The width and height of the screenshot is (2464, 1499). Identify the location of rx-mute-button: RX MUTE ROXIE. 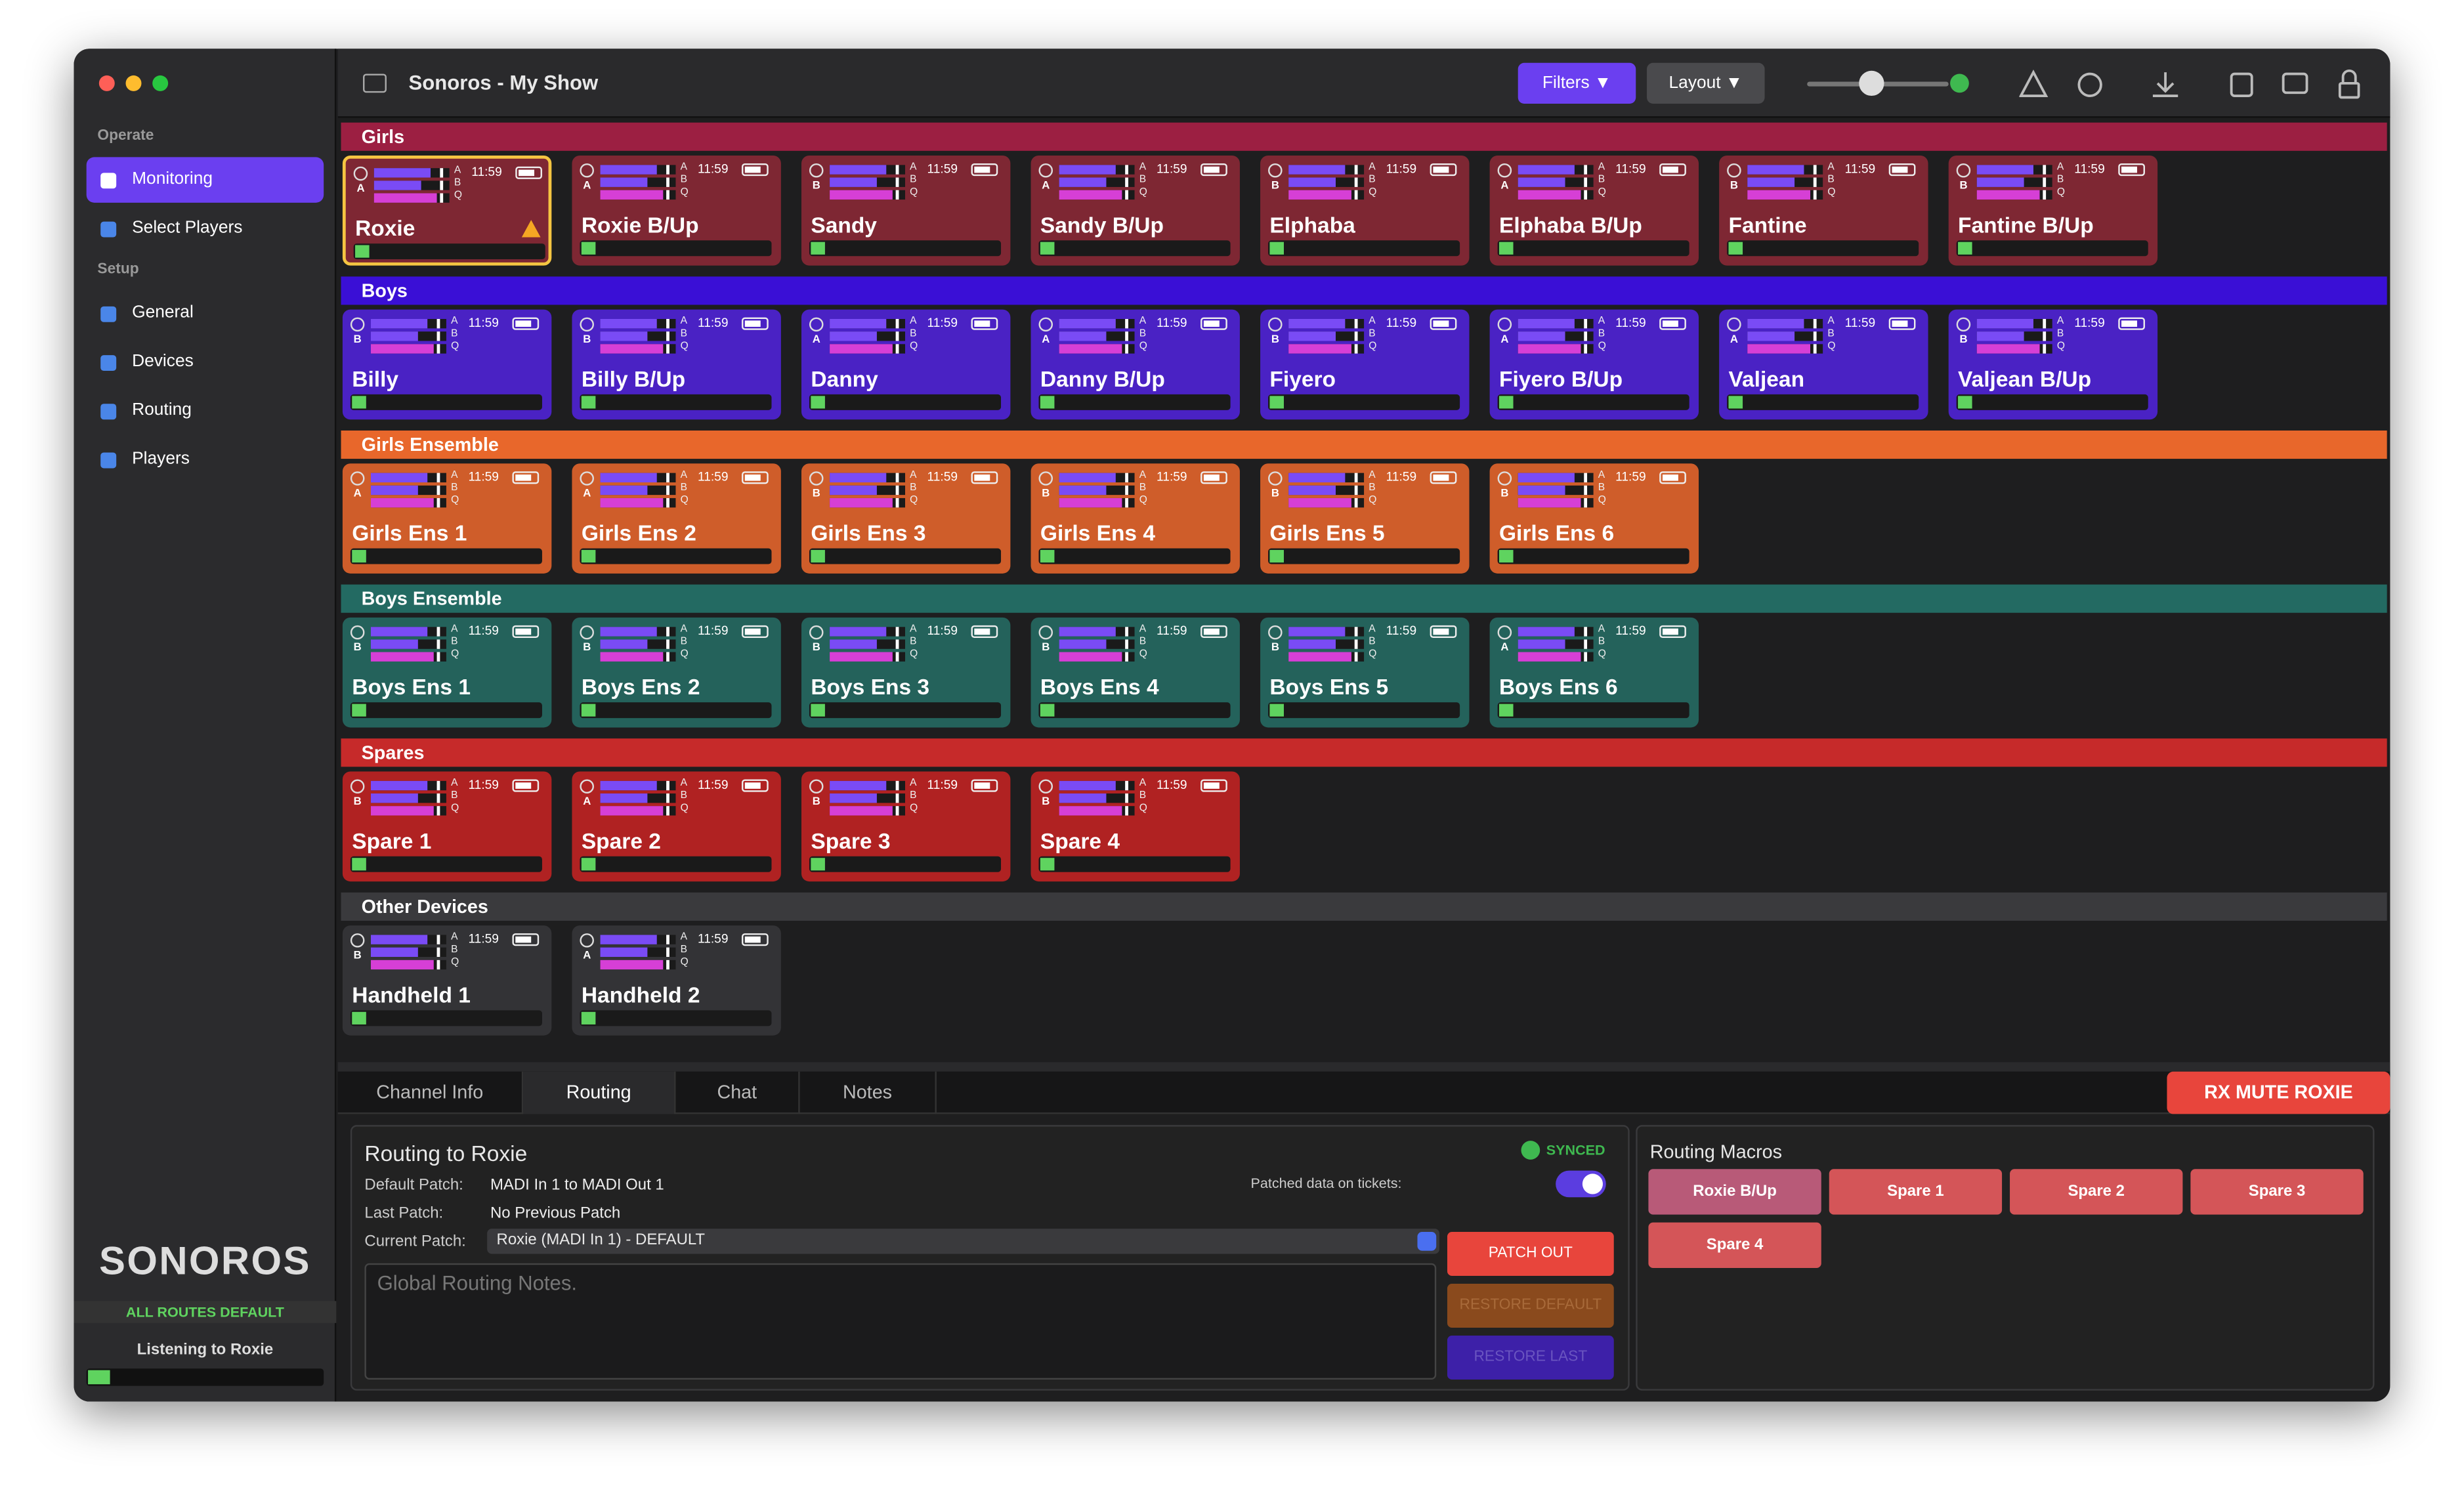
(2278, 1092).